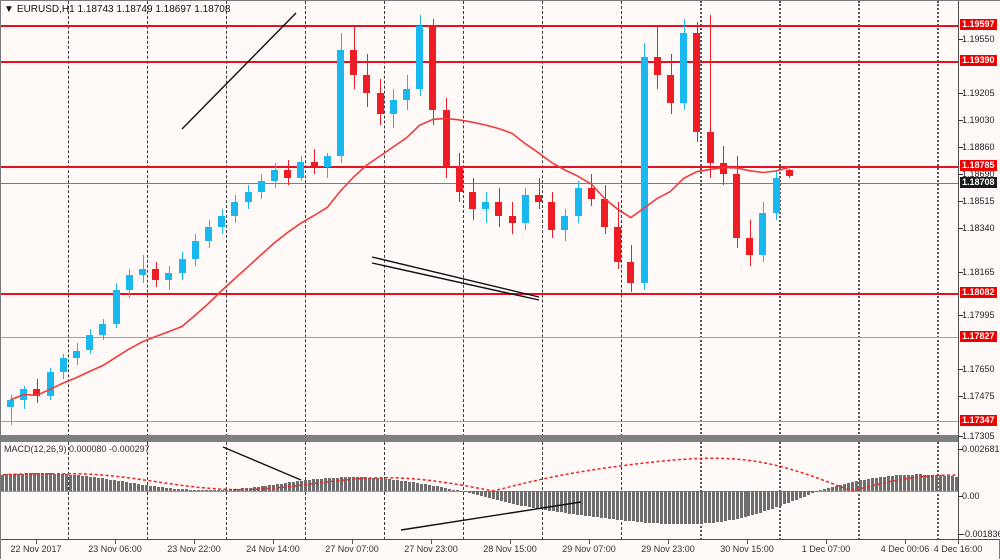 The height and width of the screenshot is (560, 1000). I want to click on current-price-badge: 1.18708, so click(978, 182).